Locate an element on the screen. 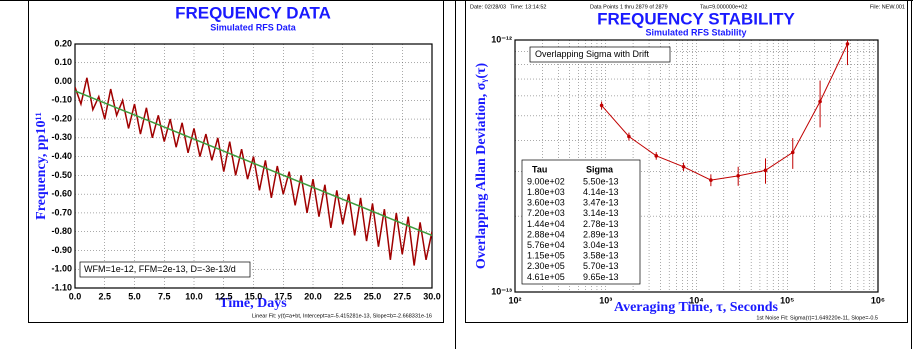 Image resolution: width=913 pixels, height=349 pixels. y-tick-label: -0.80 is located at coordinates (61, 231).